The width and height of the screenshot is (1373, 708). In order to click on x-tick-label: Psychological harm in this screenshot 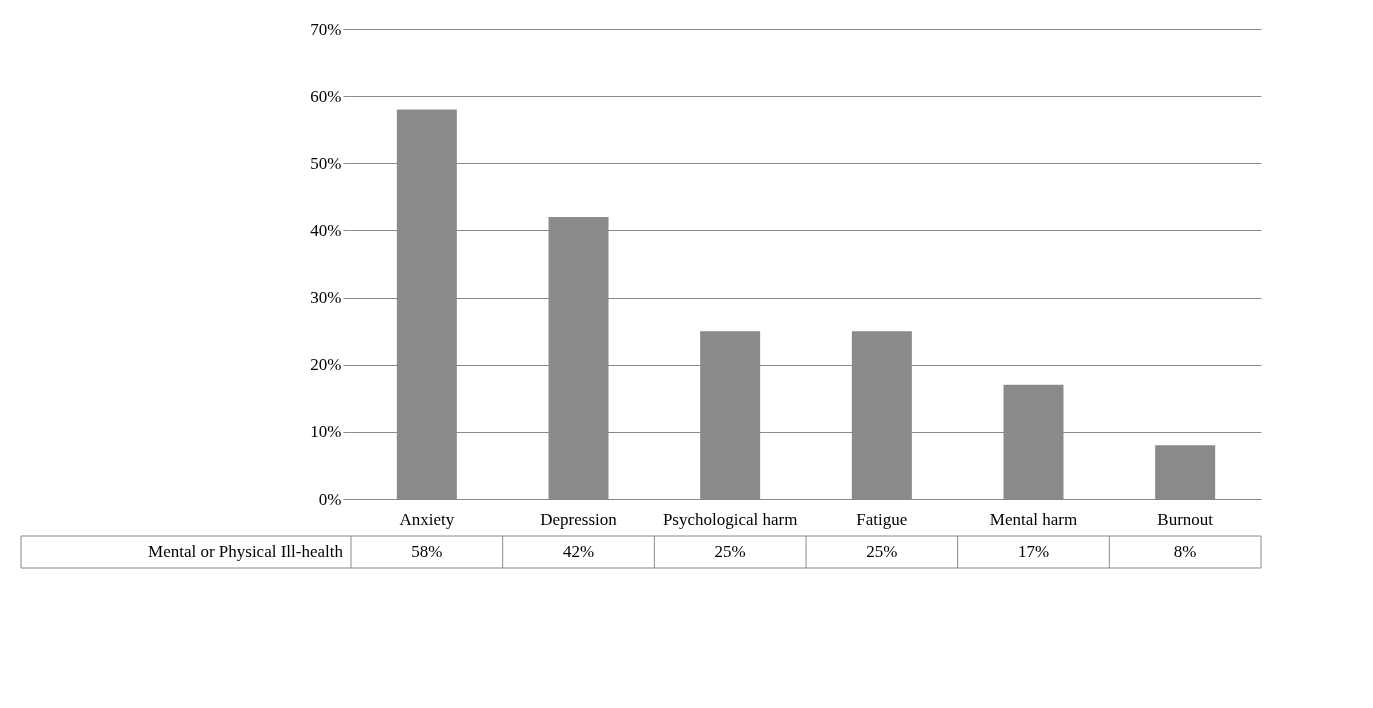, I will do `click(730, 519)`.